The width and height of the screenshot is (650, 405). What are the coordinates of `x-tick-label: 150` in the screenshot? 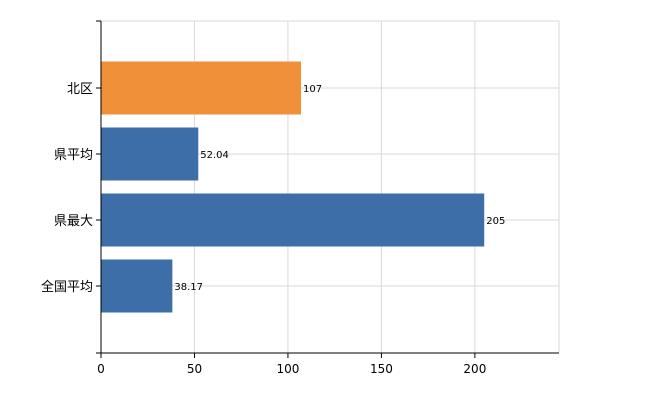 It's located at (381, 369).